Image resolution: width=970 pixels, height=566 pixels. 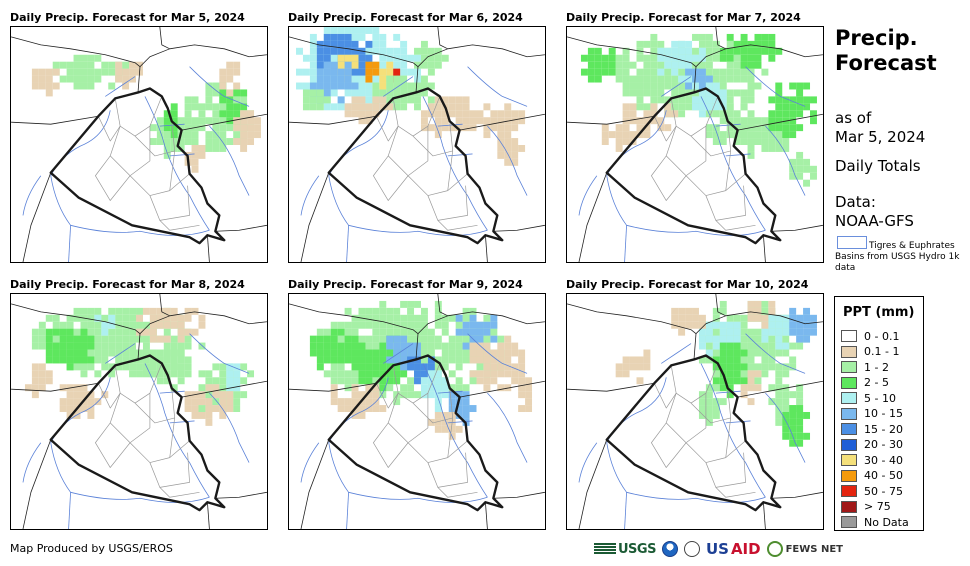 I want to click on legend-item-c11: > 75, so click(x=866, y=507).